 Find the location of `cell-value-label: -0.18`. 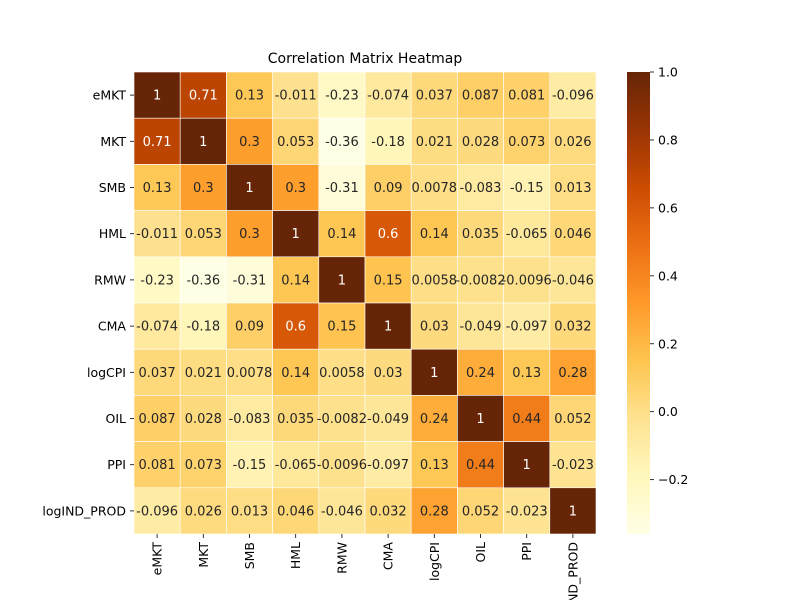

cell-value-label: -0.18 is located at coordinates (203, 327).